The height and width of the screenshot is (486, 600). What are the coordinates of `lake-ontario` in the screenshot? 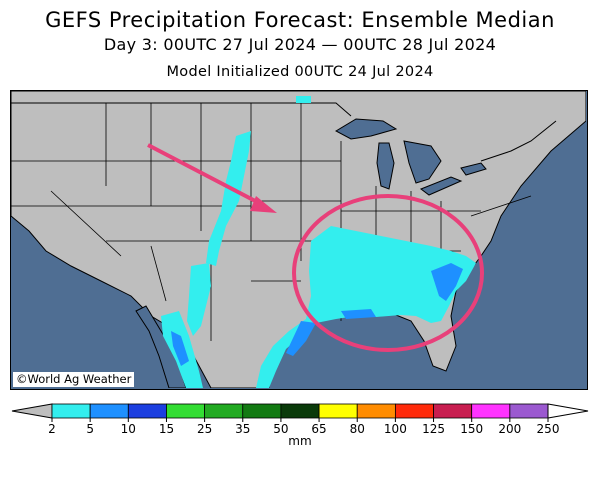 It's located at (473, 169).